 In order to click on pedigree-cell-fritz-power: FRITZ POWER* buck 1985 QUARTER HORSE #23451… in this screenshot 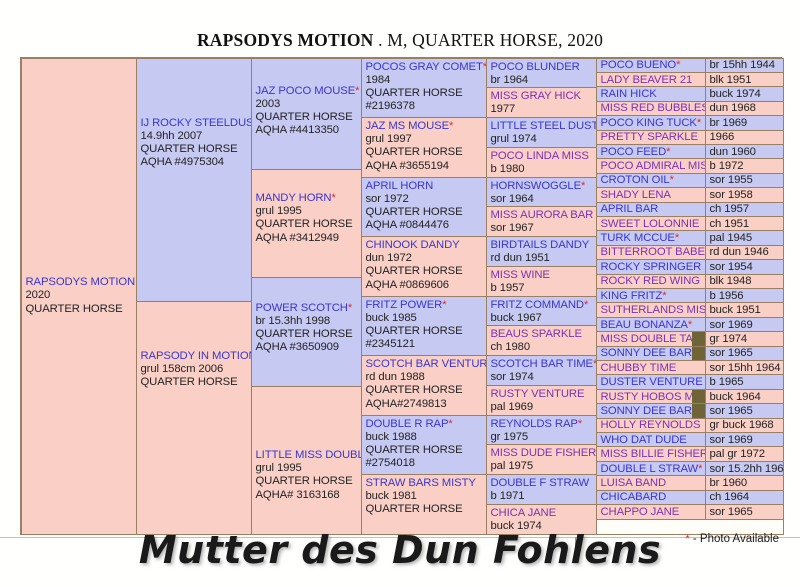, I will do `click(423, 325)`.